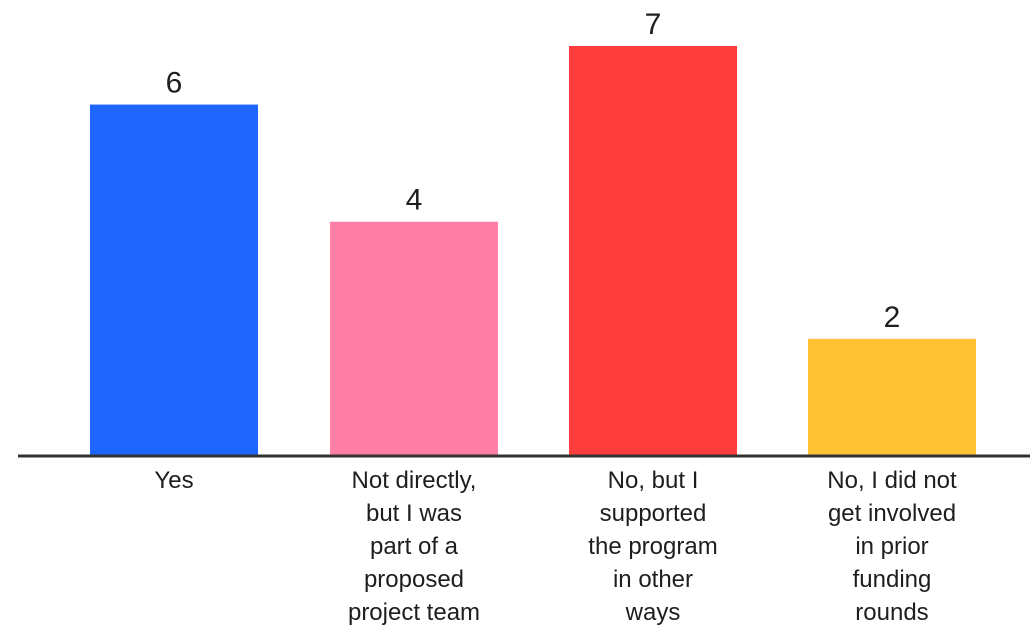  Describe the element at coordinates (653, 579) in the screenshot. I see `category-label-line: in other` at that location.